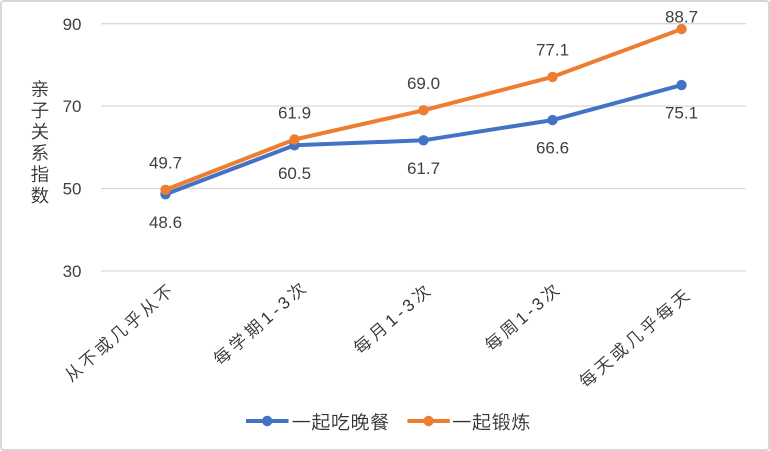 This screenshot has width=770, height=451. Describe the element at coordinates (552, 50) in the screenshot. I see `svg-text: 77.1` at that location.